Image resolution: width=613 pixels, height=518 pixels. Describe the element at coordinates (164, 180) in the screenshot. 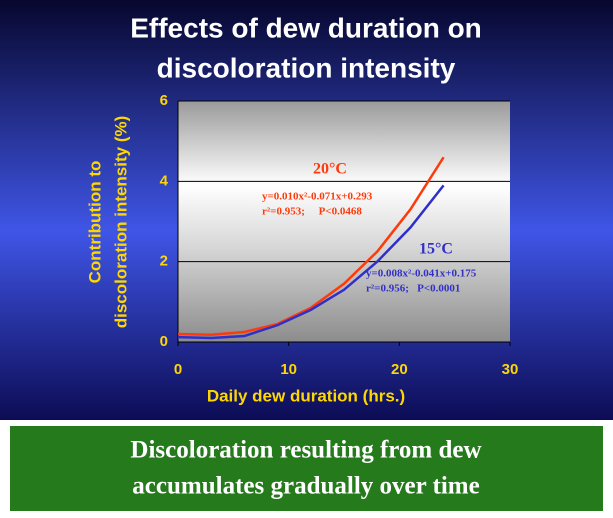

I see `y-tick-label: 4` at that location.